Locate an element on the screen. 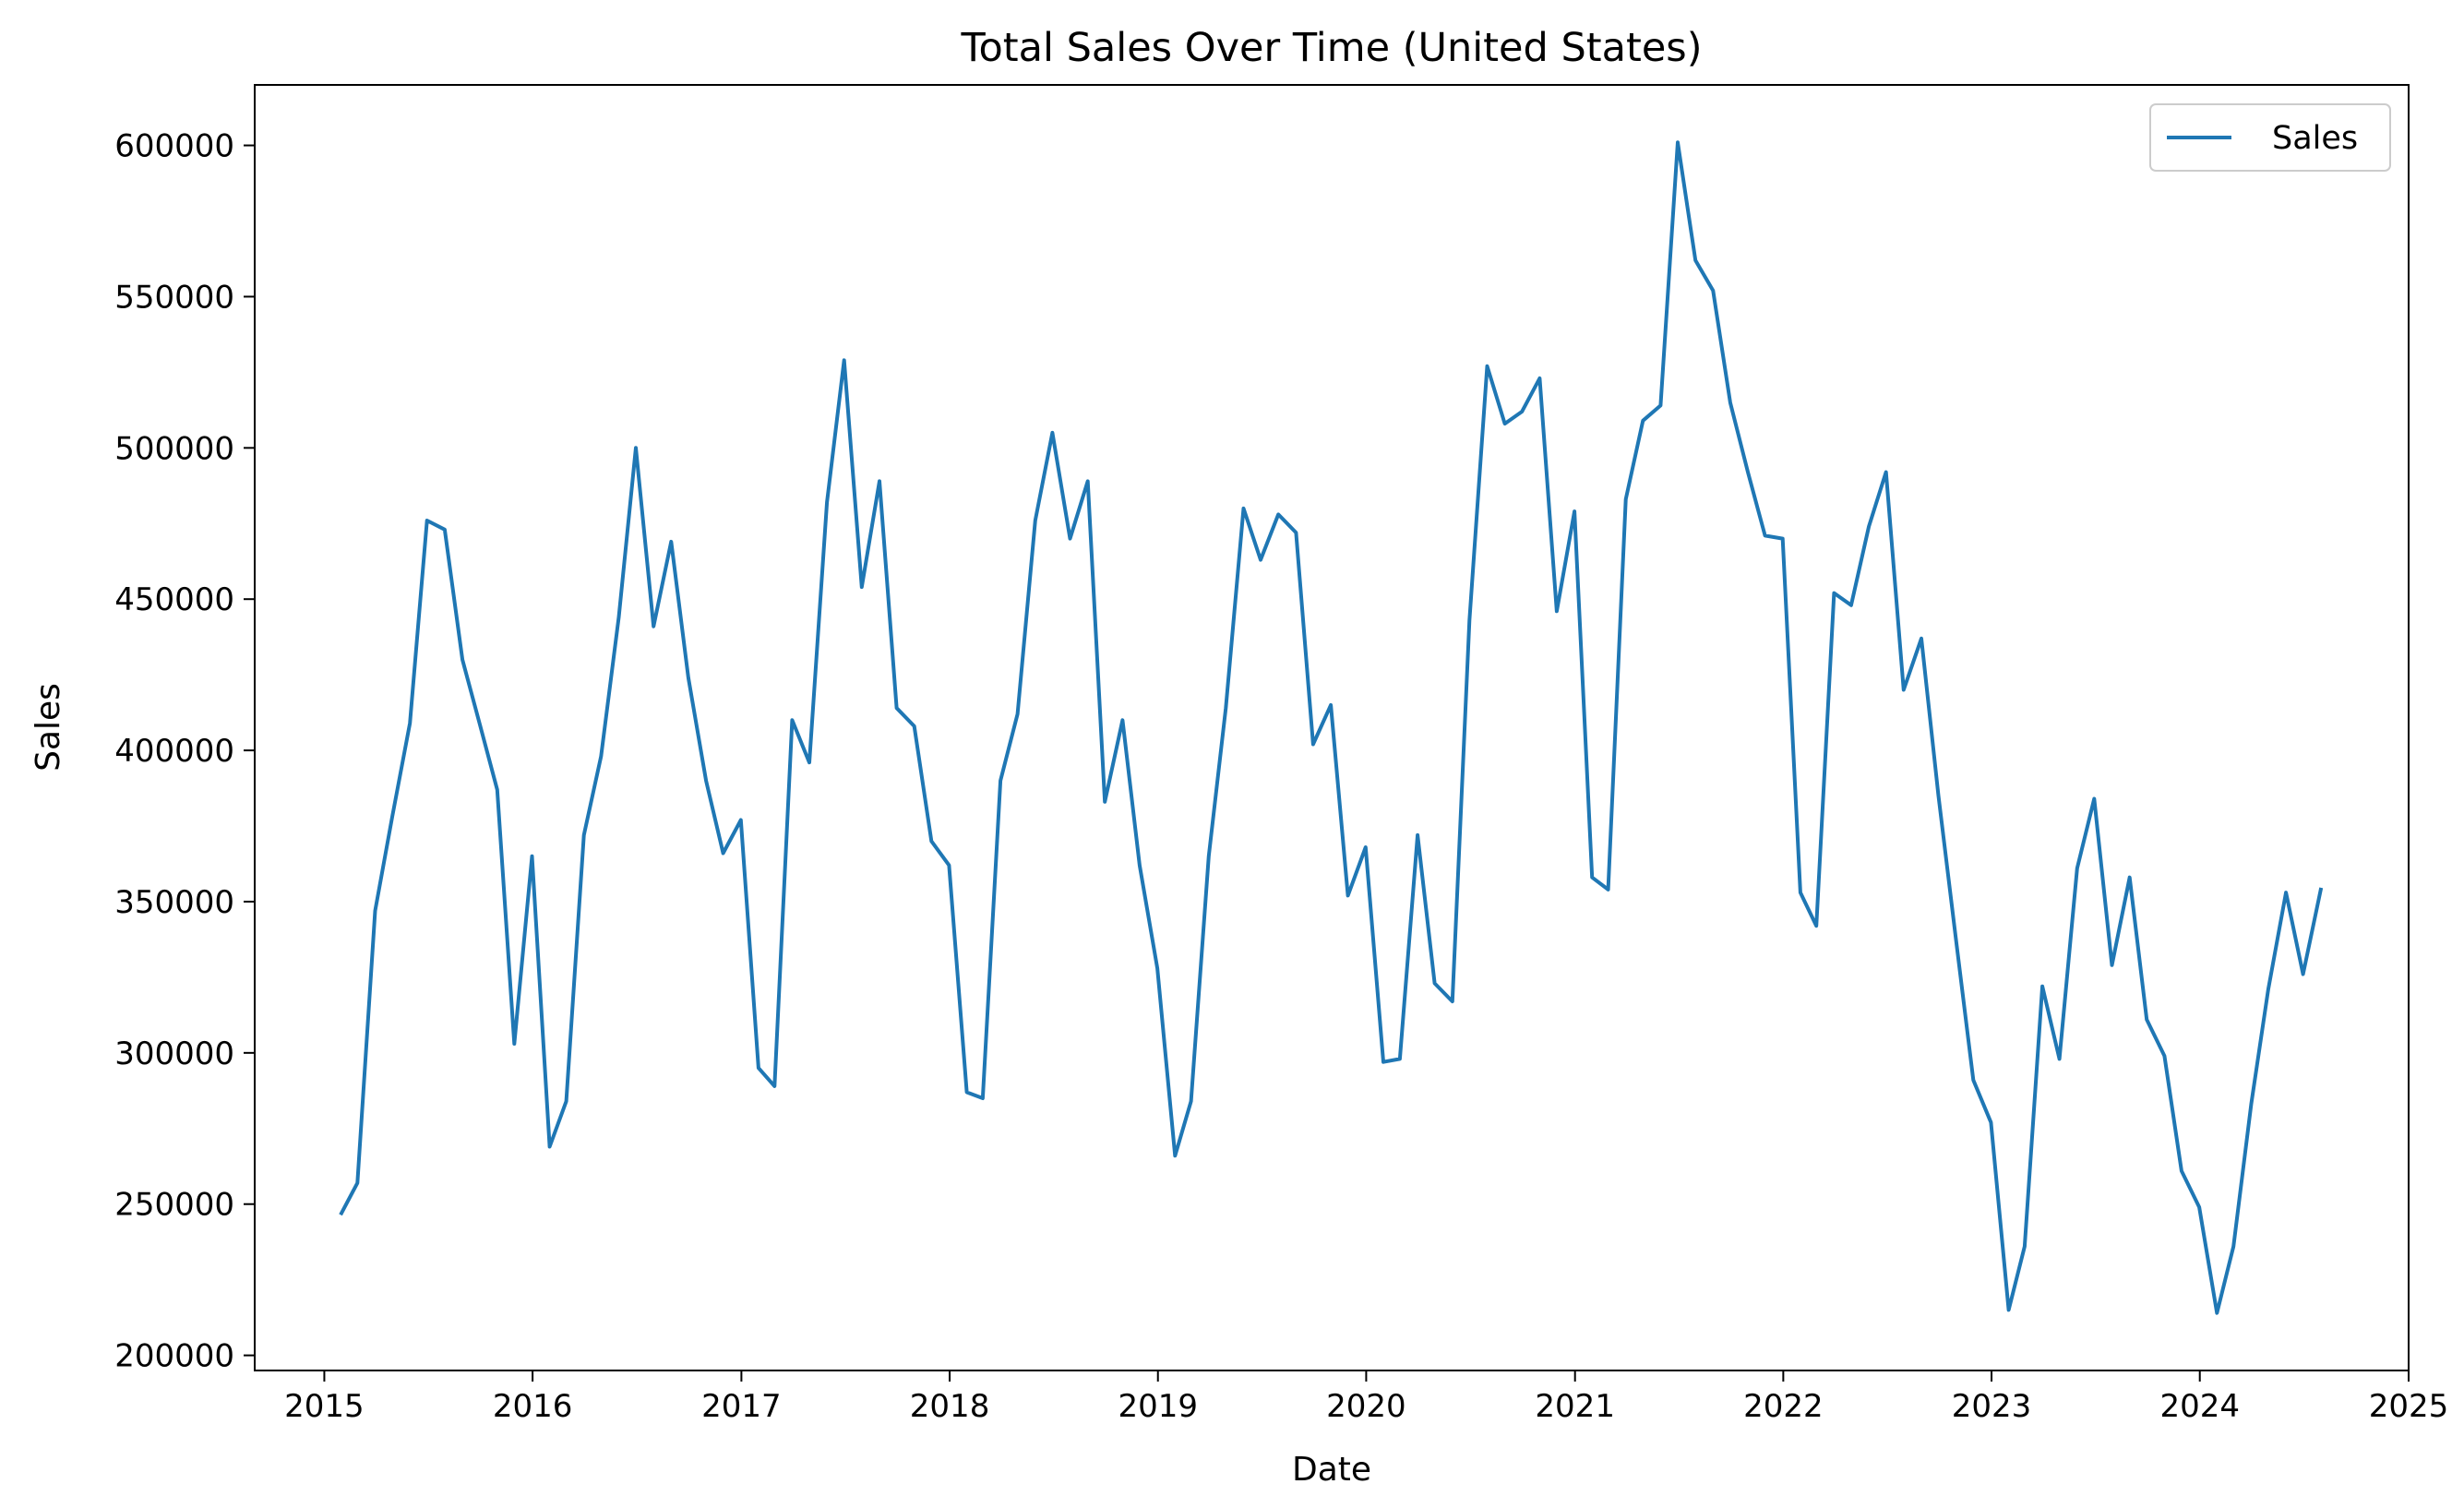 This screenshot has height=1508, width=2464. y-tick-label: 200000 is located at coordinates (174, 1356).